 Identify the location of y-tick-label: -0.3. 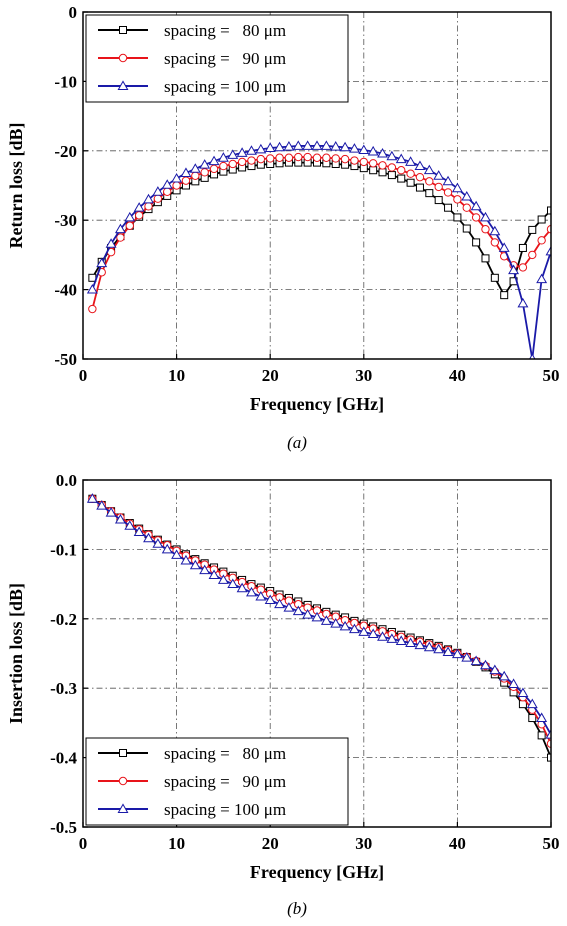
(63, 688).